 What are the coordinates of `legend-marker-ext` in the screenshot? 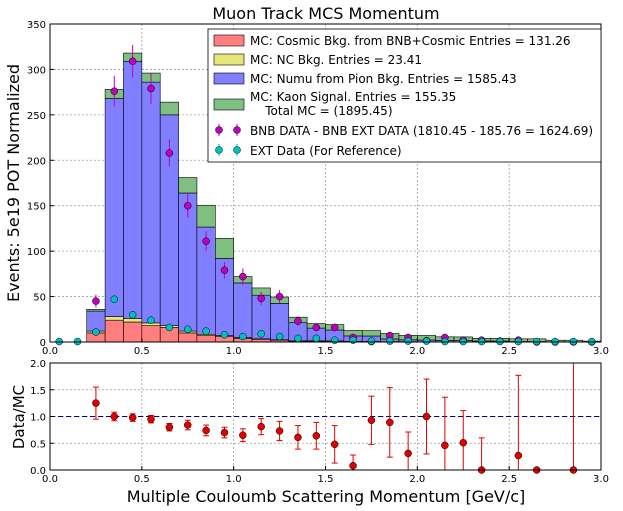 It's located at (219, 150).